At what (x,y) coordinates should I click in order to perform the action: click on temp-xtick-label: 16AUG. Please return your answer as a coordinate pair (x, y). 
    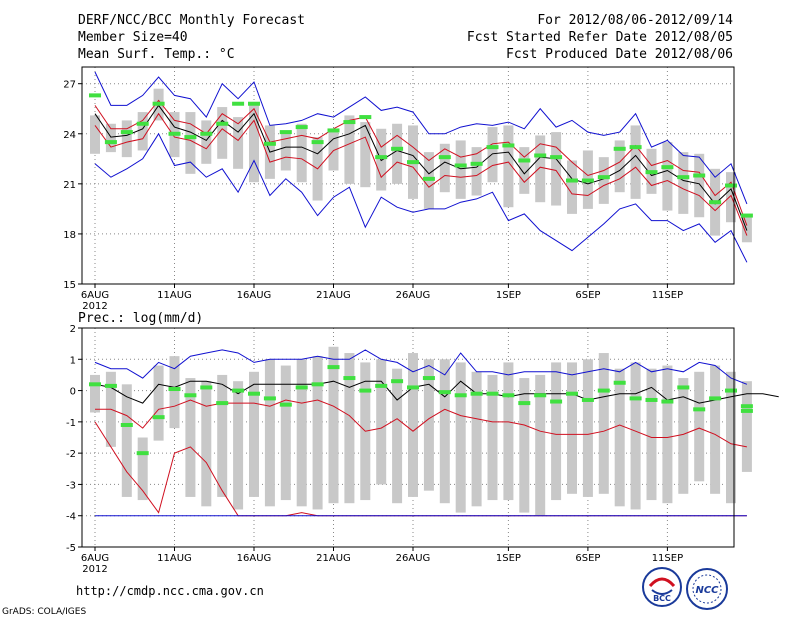
    Looking at the image, I should click on (254, 295).